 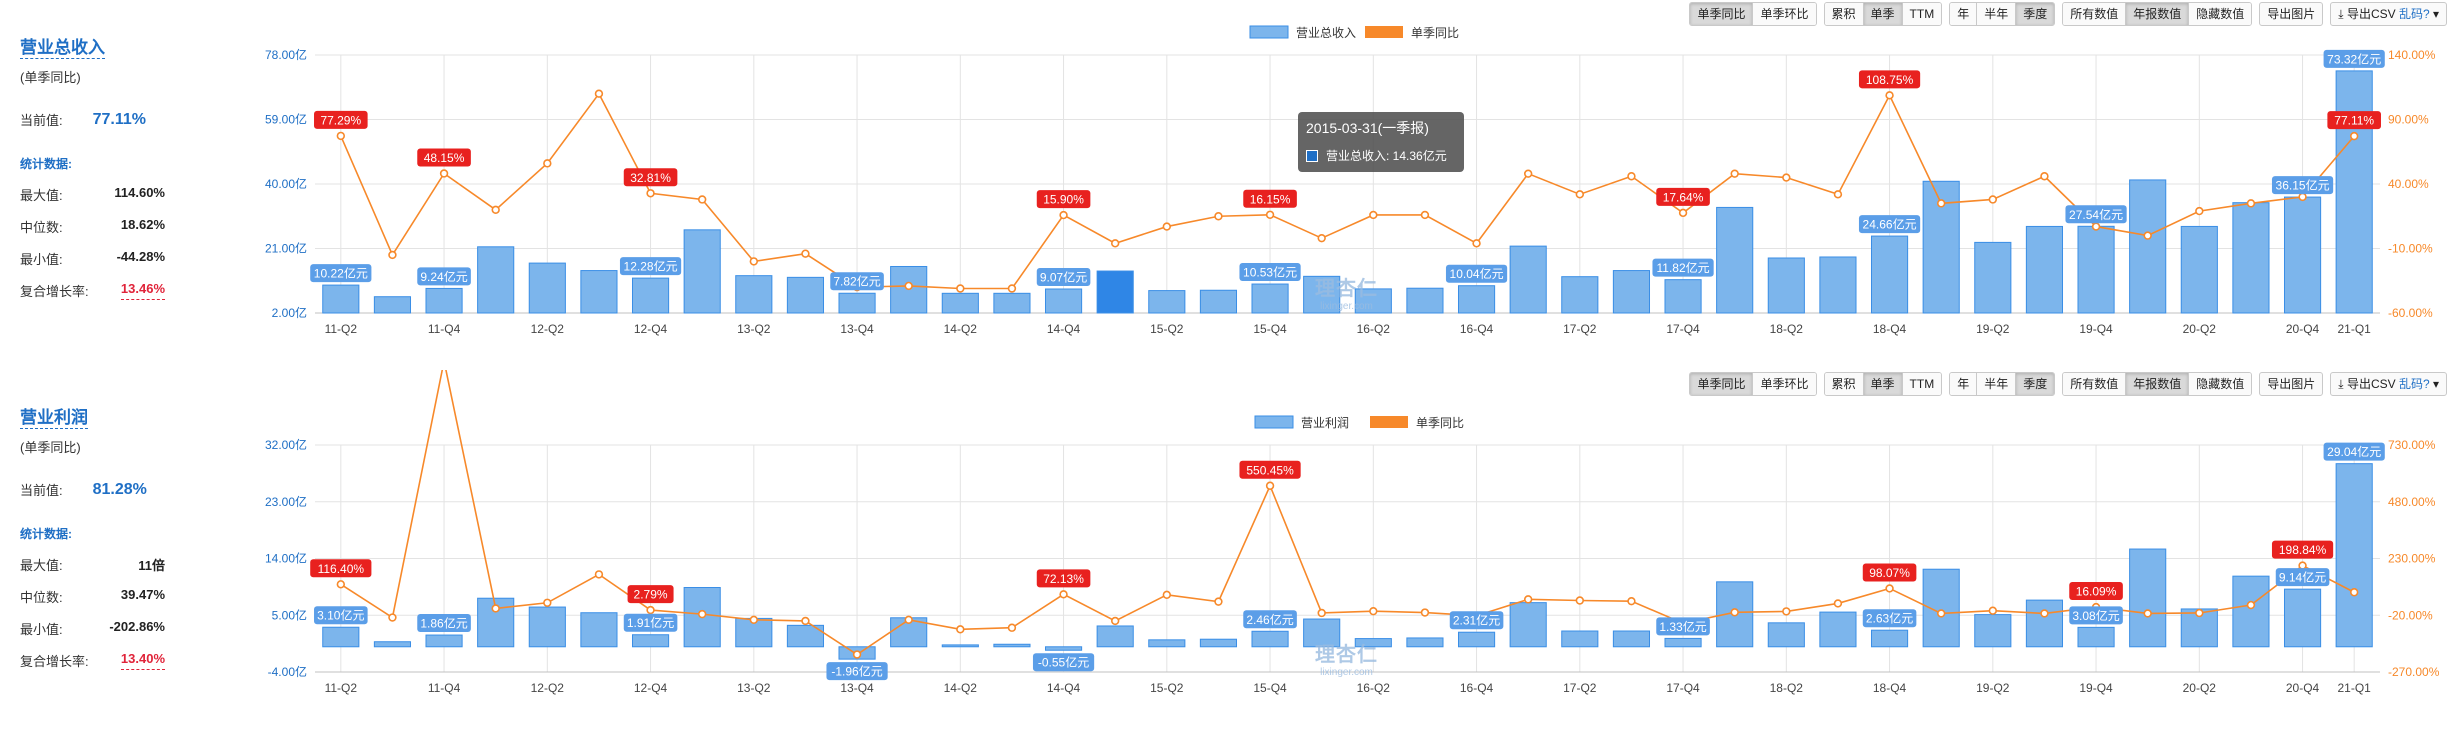 I want to click on toggle-group: 所有数值 年报数值 隐藏数值, so click(x=2157, y=14).